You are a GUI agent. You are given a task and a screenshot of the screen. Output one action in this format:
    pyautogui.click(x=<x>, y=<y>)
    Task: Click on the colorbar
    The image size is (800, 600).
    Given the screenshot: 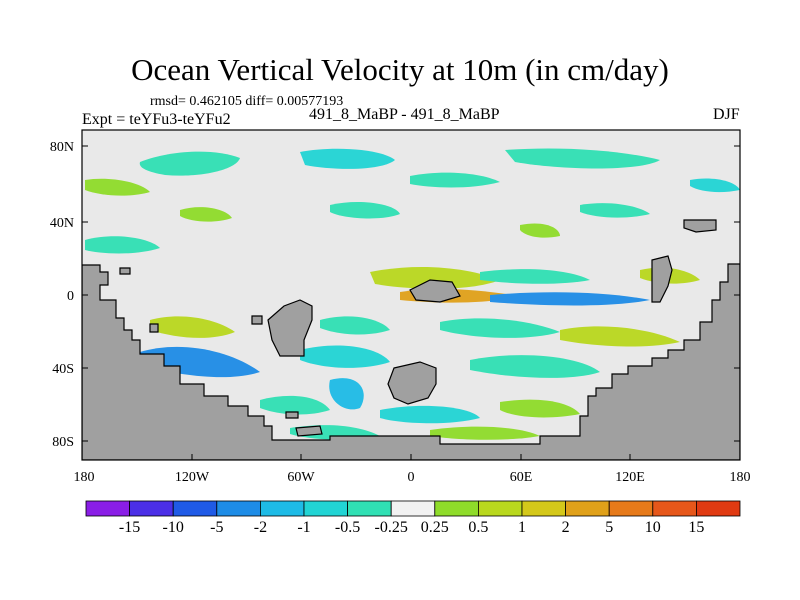 What is the action you would take?
    pyautogui.click(x=413, y=508)
    